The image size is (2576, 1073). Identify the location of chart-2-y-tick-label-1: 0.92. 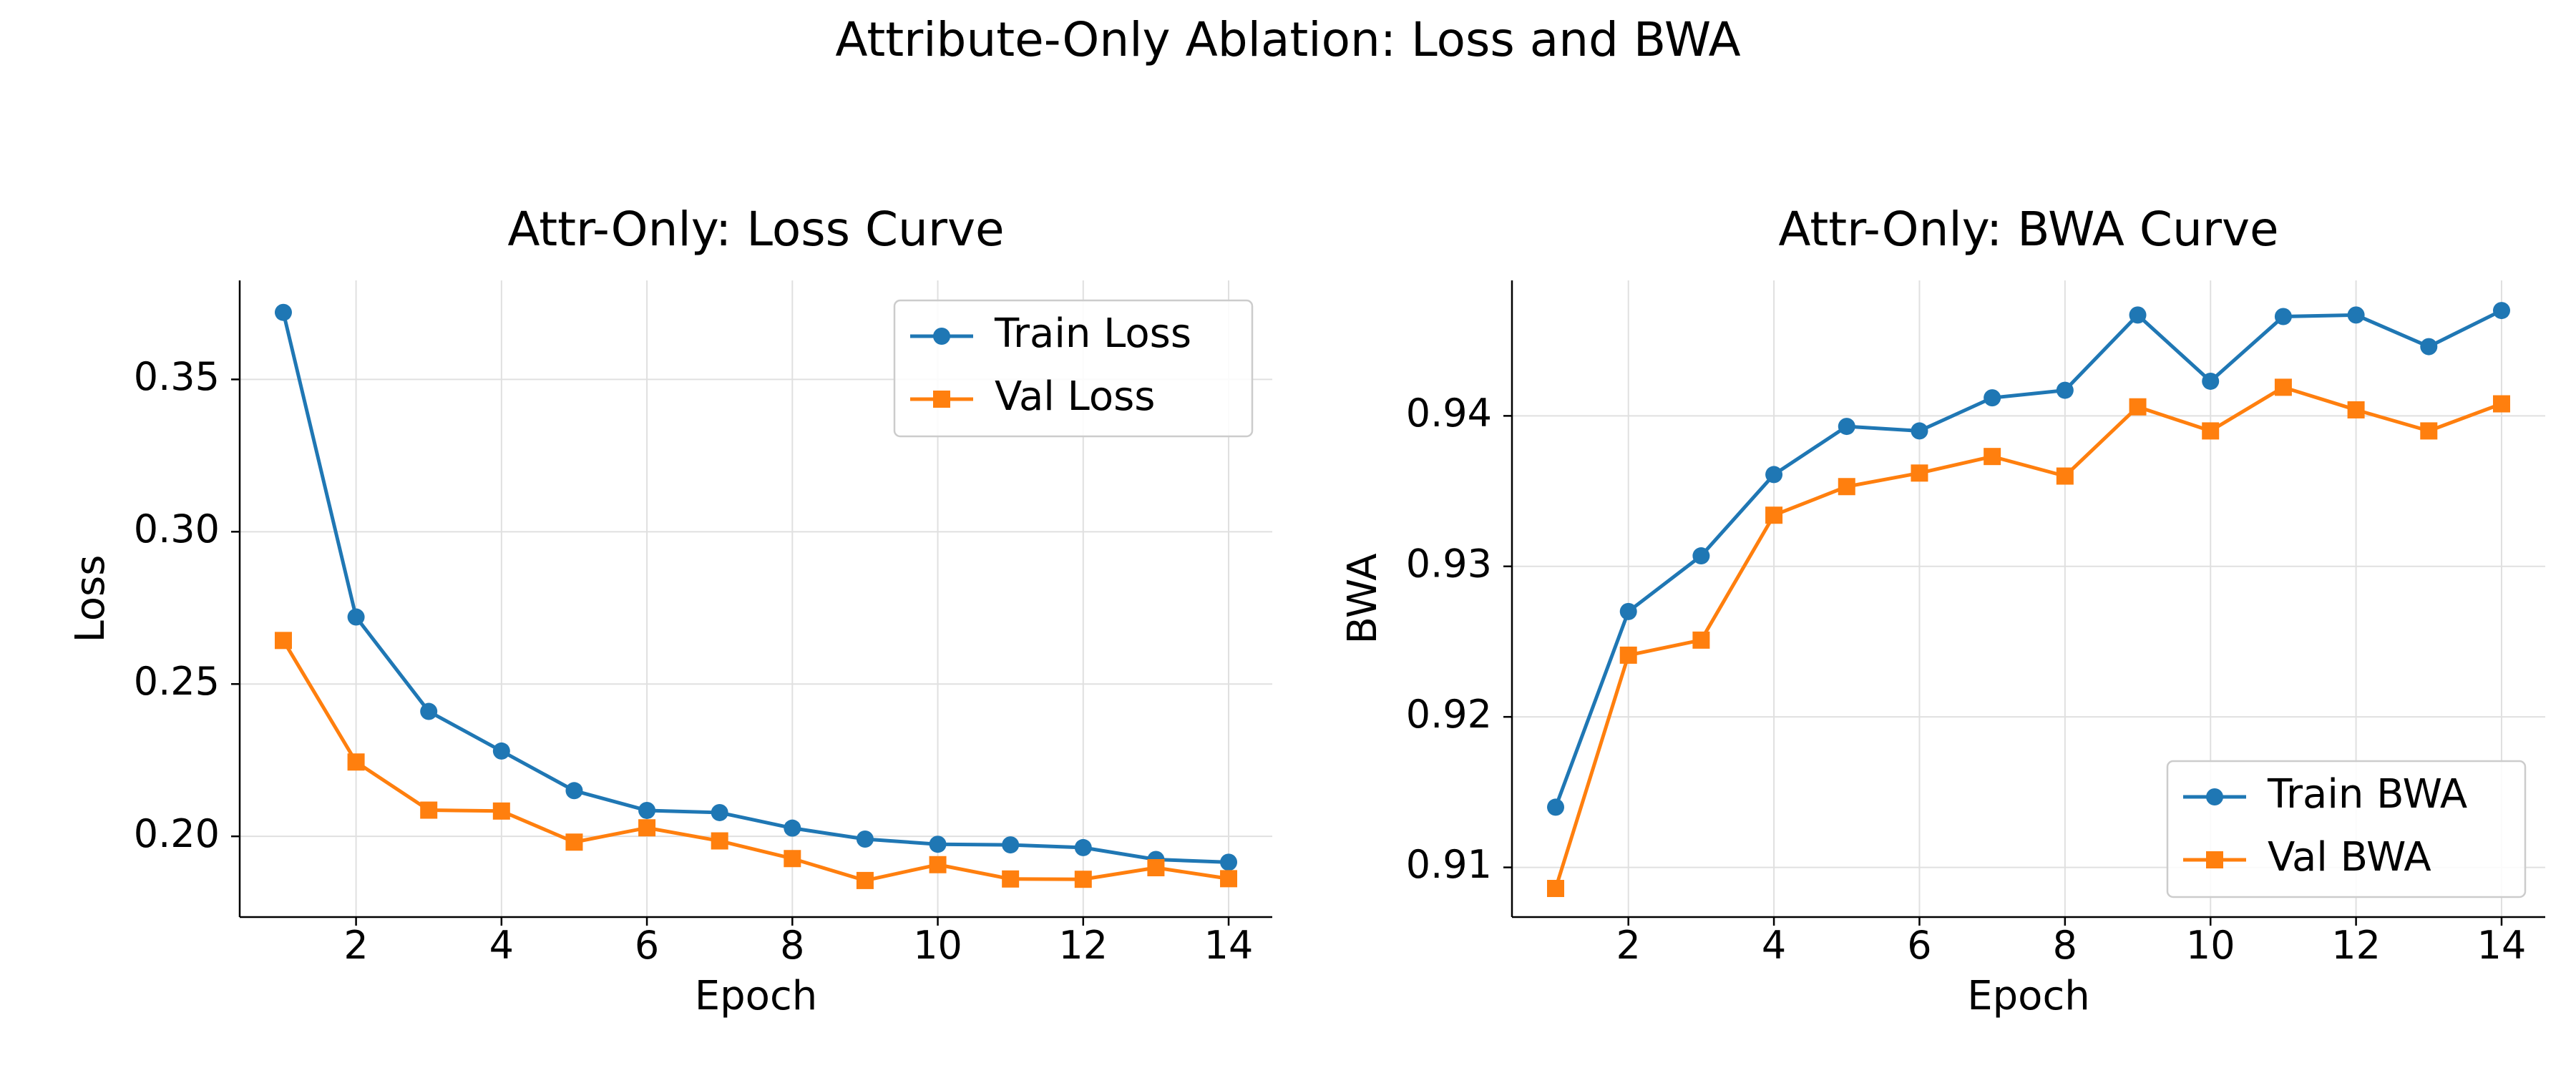
(1449, 715).